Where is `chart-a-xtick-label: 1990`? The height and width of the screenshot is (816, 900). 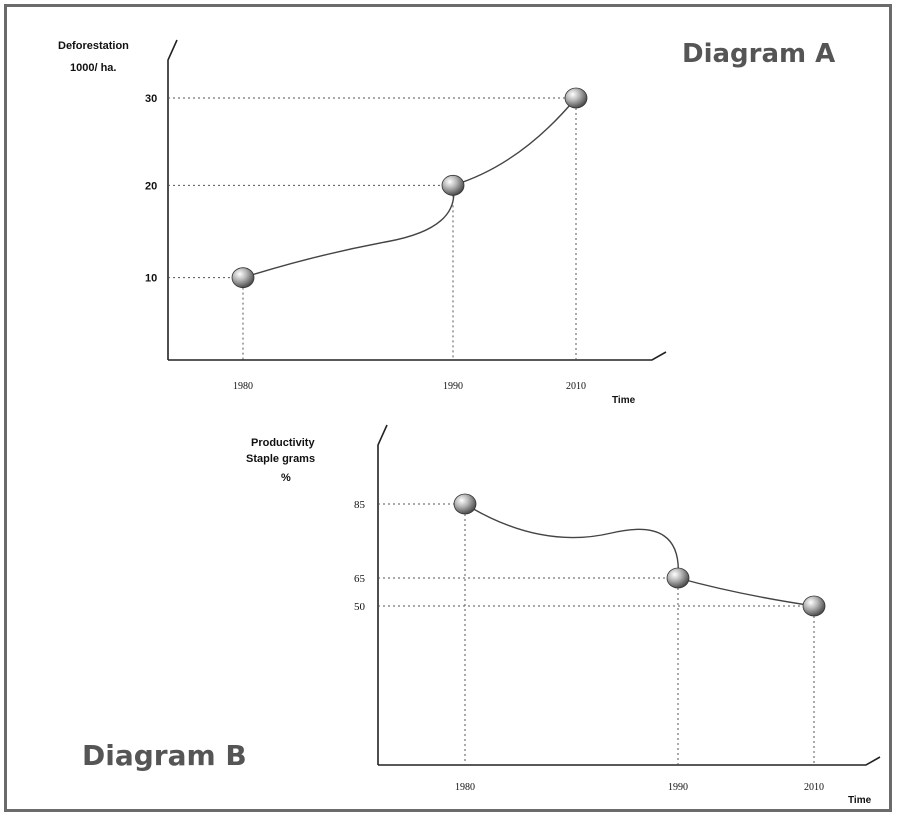
chart-a-xtick-label: 1990 is located at coordinates (453, 386).